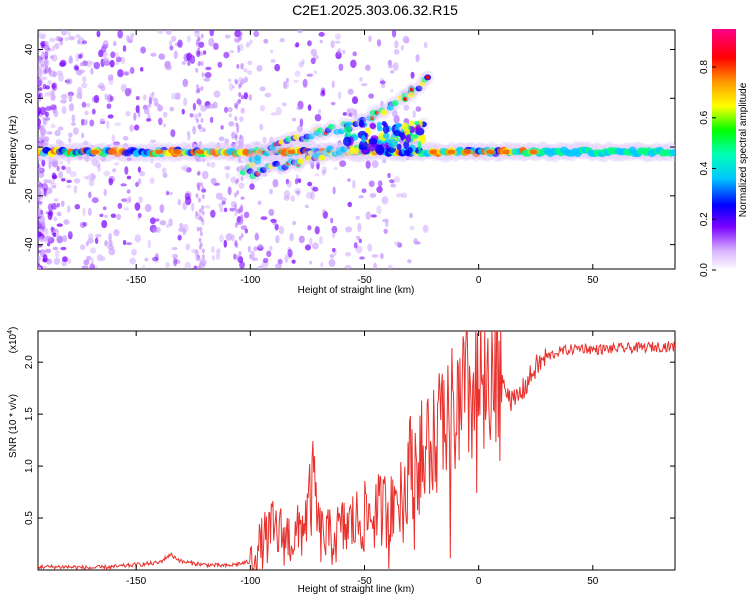 The height and width of the screenshot is (600, 750). I want to click on y-multiplier-base: (x10, so click(13, 343).